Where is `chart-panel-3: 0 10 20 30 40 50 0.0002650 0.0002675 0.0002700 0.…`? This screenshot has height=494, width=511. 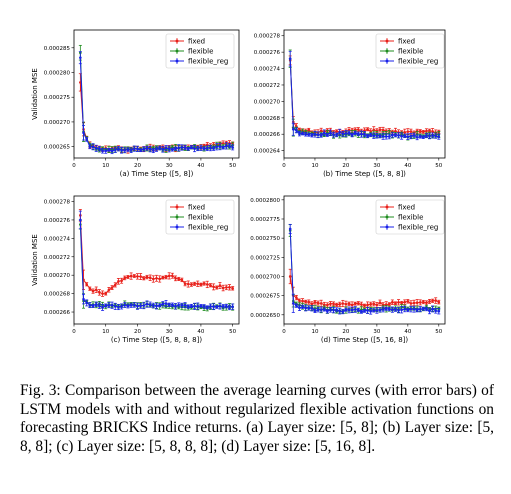 chart-panel-3: 0 10 20 30 40 50 0.0002650 0.0002675 0.0002700 0.… is located at coordinates (348, 269).